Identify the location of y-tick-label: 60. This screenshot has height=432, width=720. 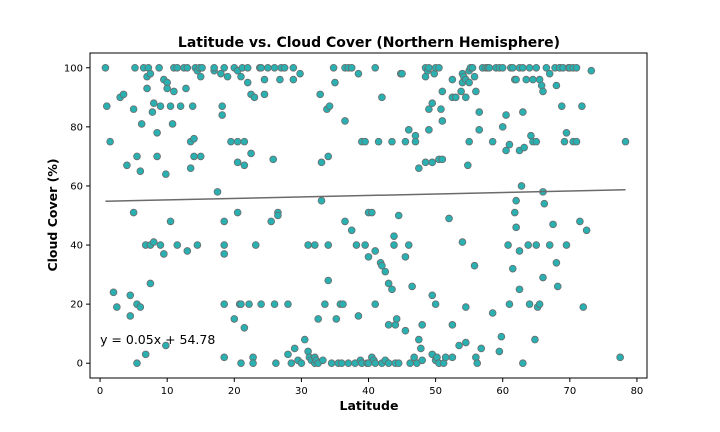
(76, 186).